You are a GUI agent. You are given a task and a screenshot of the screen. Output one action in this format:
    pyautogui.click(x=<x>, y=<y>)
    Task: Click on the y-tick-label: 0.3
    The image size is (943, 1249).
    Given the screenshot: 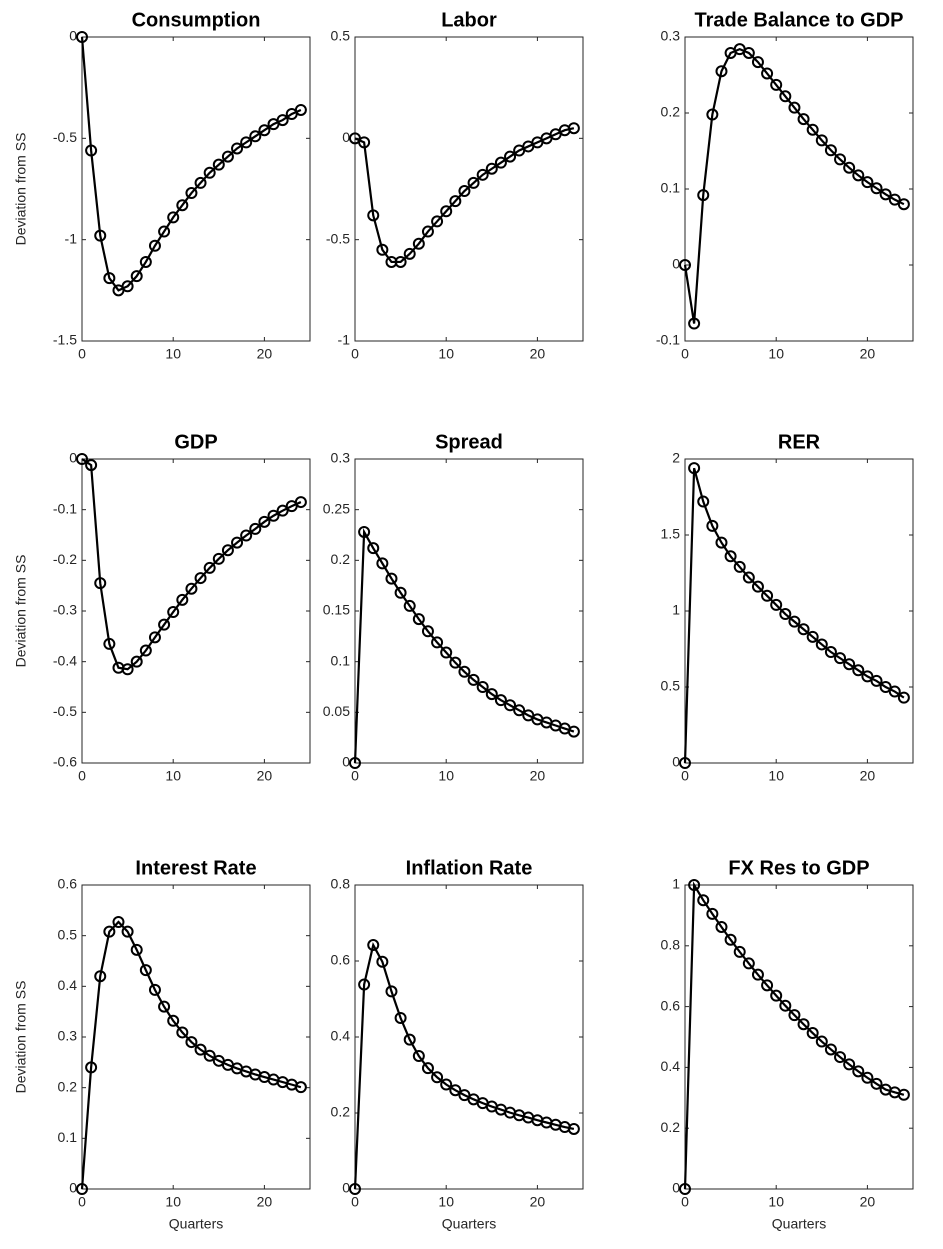 What is the action you would take?
    pyautogui.click(x=68, y=1036)
    